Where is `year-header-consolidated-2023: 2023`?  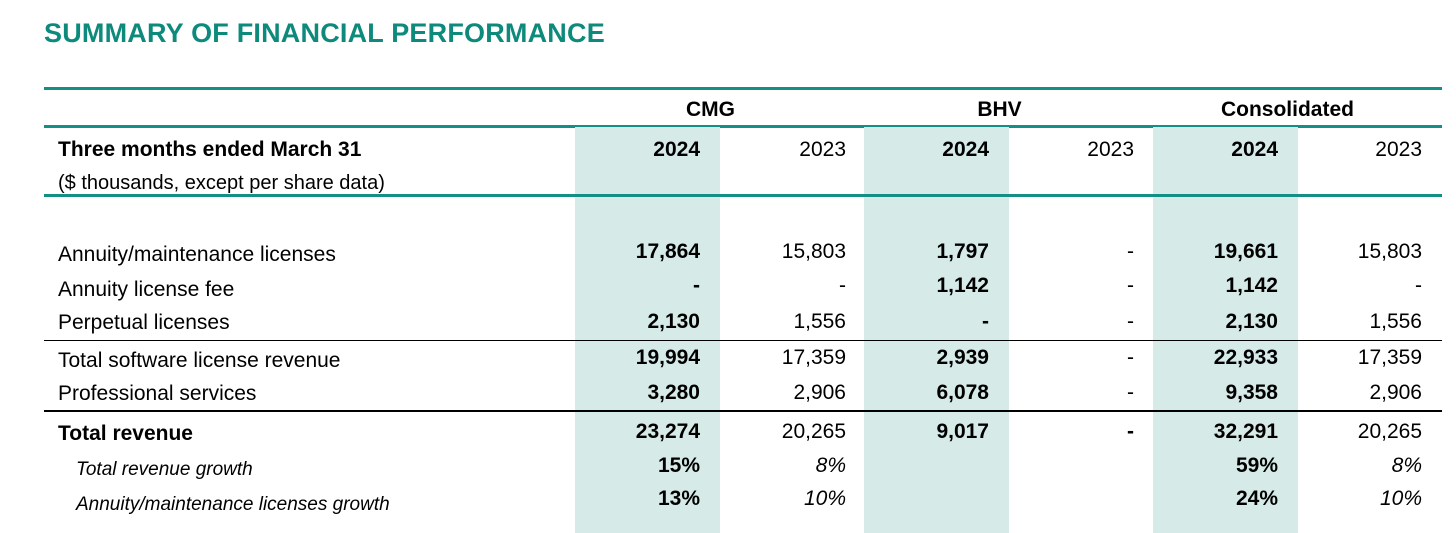
year-header-consolidated-2023: 2023 is located at coordinates (1398, 149).